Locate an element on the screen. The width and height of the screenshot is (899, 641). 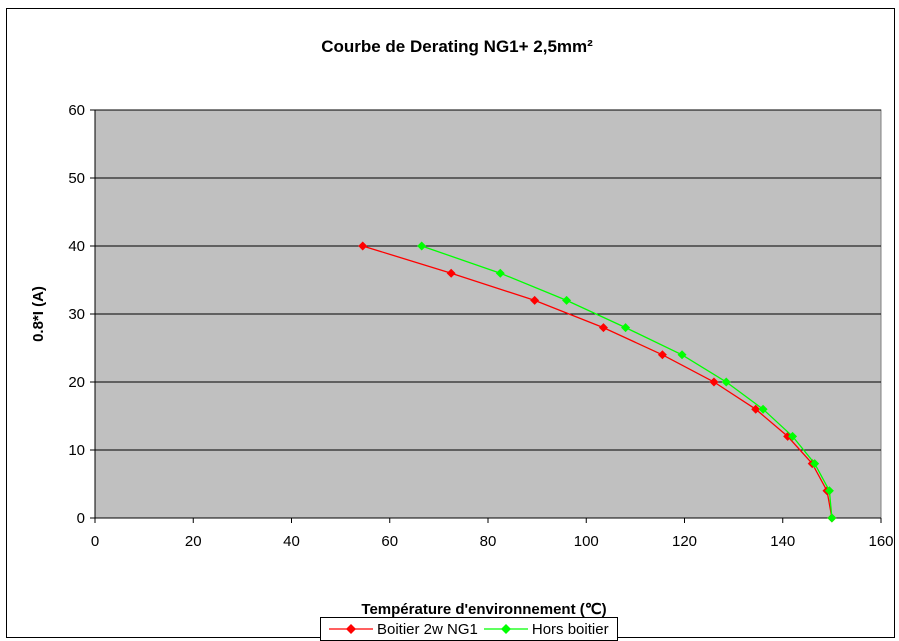
chart-title: Courbe de Derating NG1+ 2,5mm² is located at coordinates (457, 46).